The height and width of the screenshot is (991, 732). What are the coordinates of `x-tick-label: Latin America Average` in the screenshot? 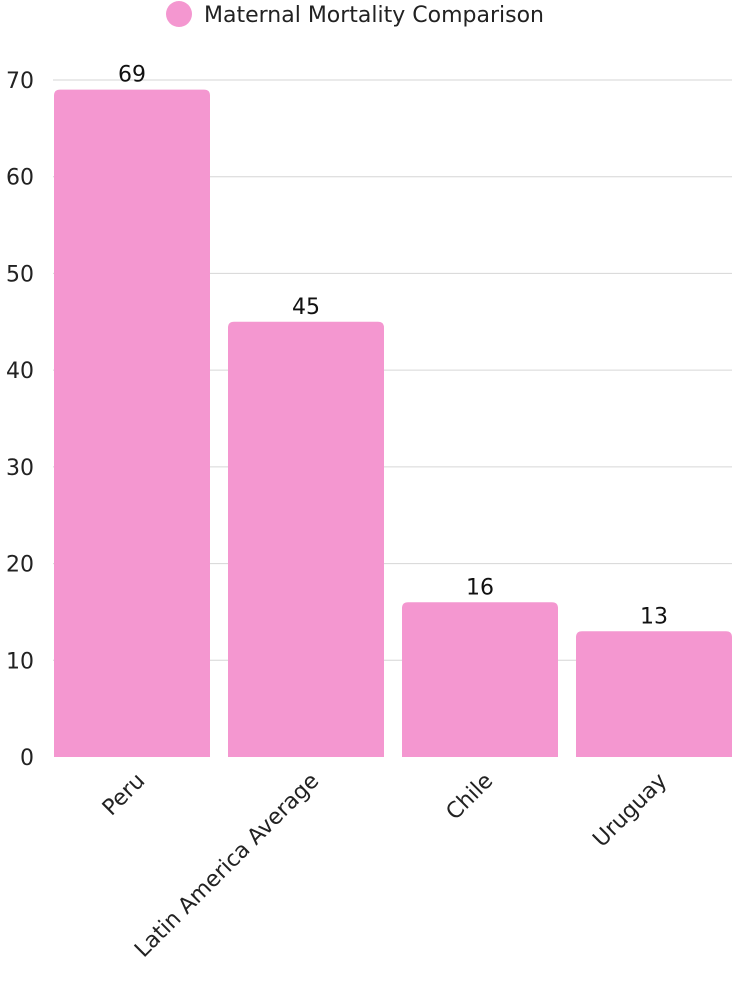 It's located at (227, 866).